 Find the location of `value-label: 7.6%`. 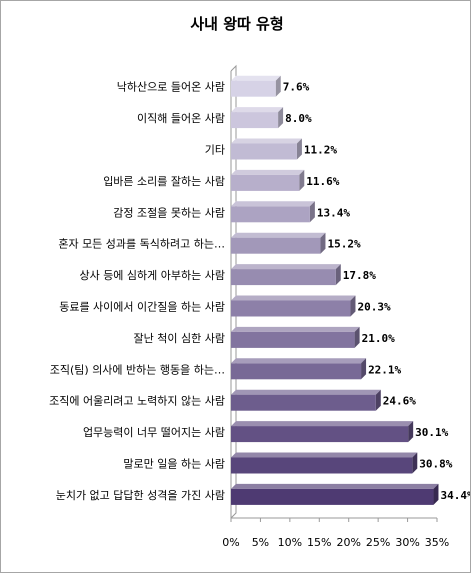

value-label: 7.6% is located at coordinates (296, 87).